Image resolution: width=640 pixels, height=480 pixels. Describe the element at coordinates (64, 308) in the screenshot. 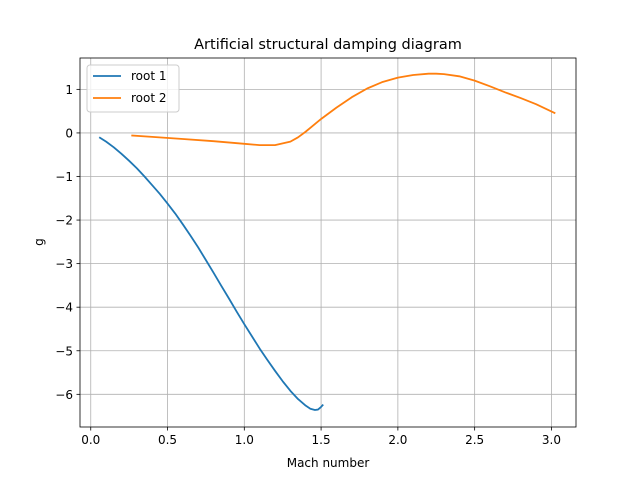

I see `y-tick-label: −4` at that location.